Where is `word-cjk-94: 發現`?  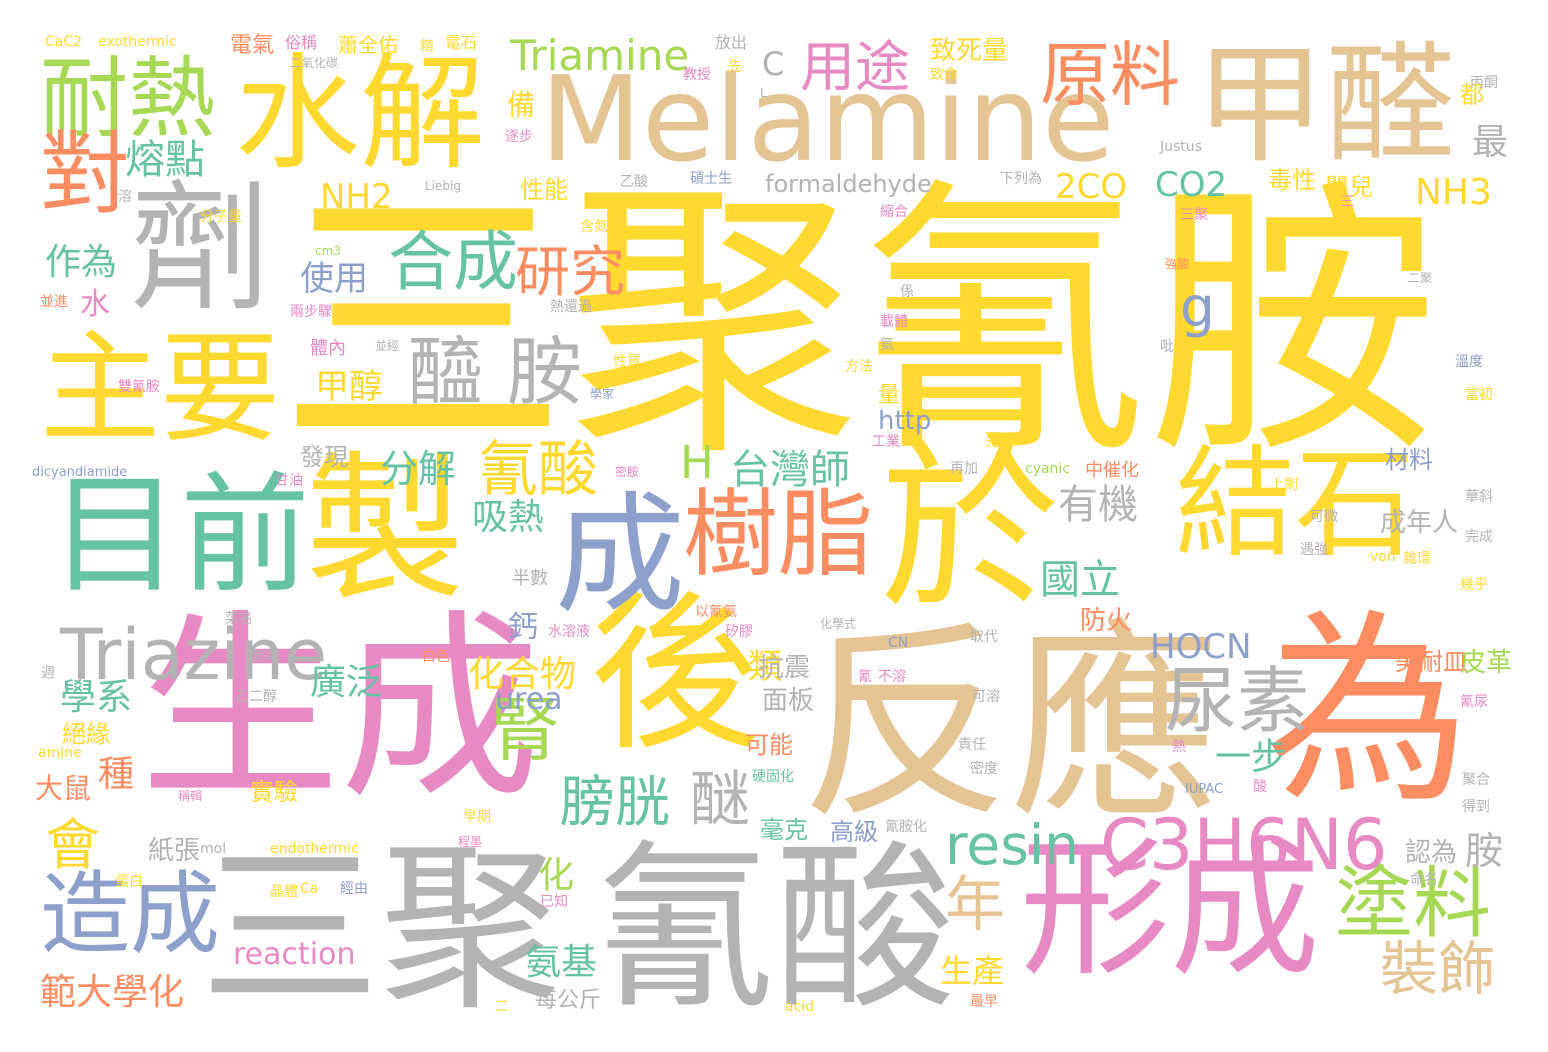 word-cjk-94: 發現 is located at coordinates (324, 457).